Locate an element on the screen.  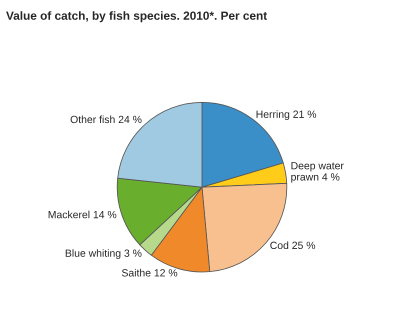
slice-label: Saithe 12 % is located at coordinates (150, 272).